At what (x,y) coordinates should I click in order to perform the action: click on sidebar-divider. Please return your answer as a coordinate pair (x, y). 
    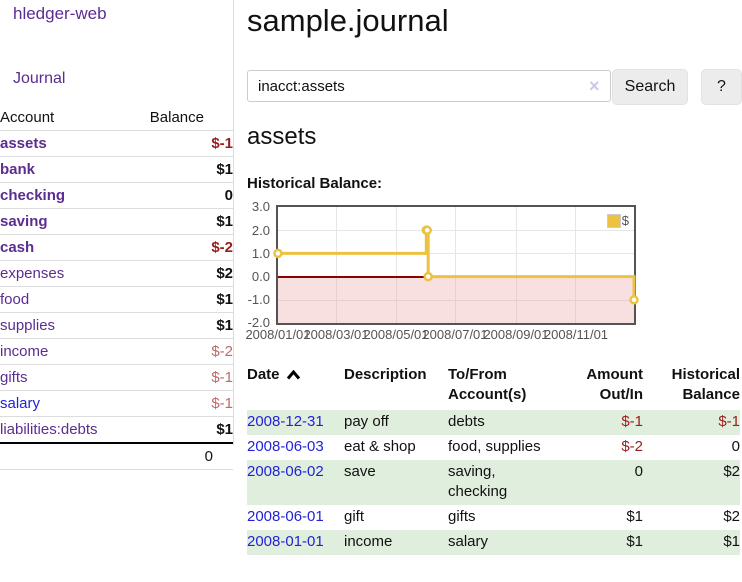
    Looking at the image, I should click on (233, 222).